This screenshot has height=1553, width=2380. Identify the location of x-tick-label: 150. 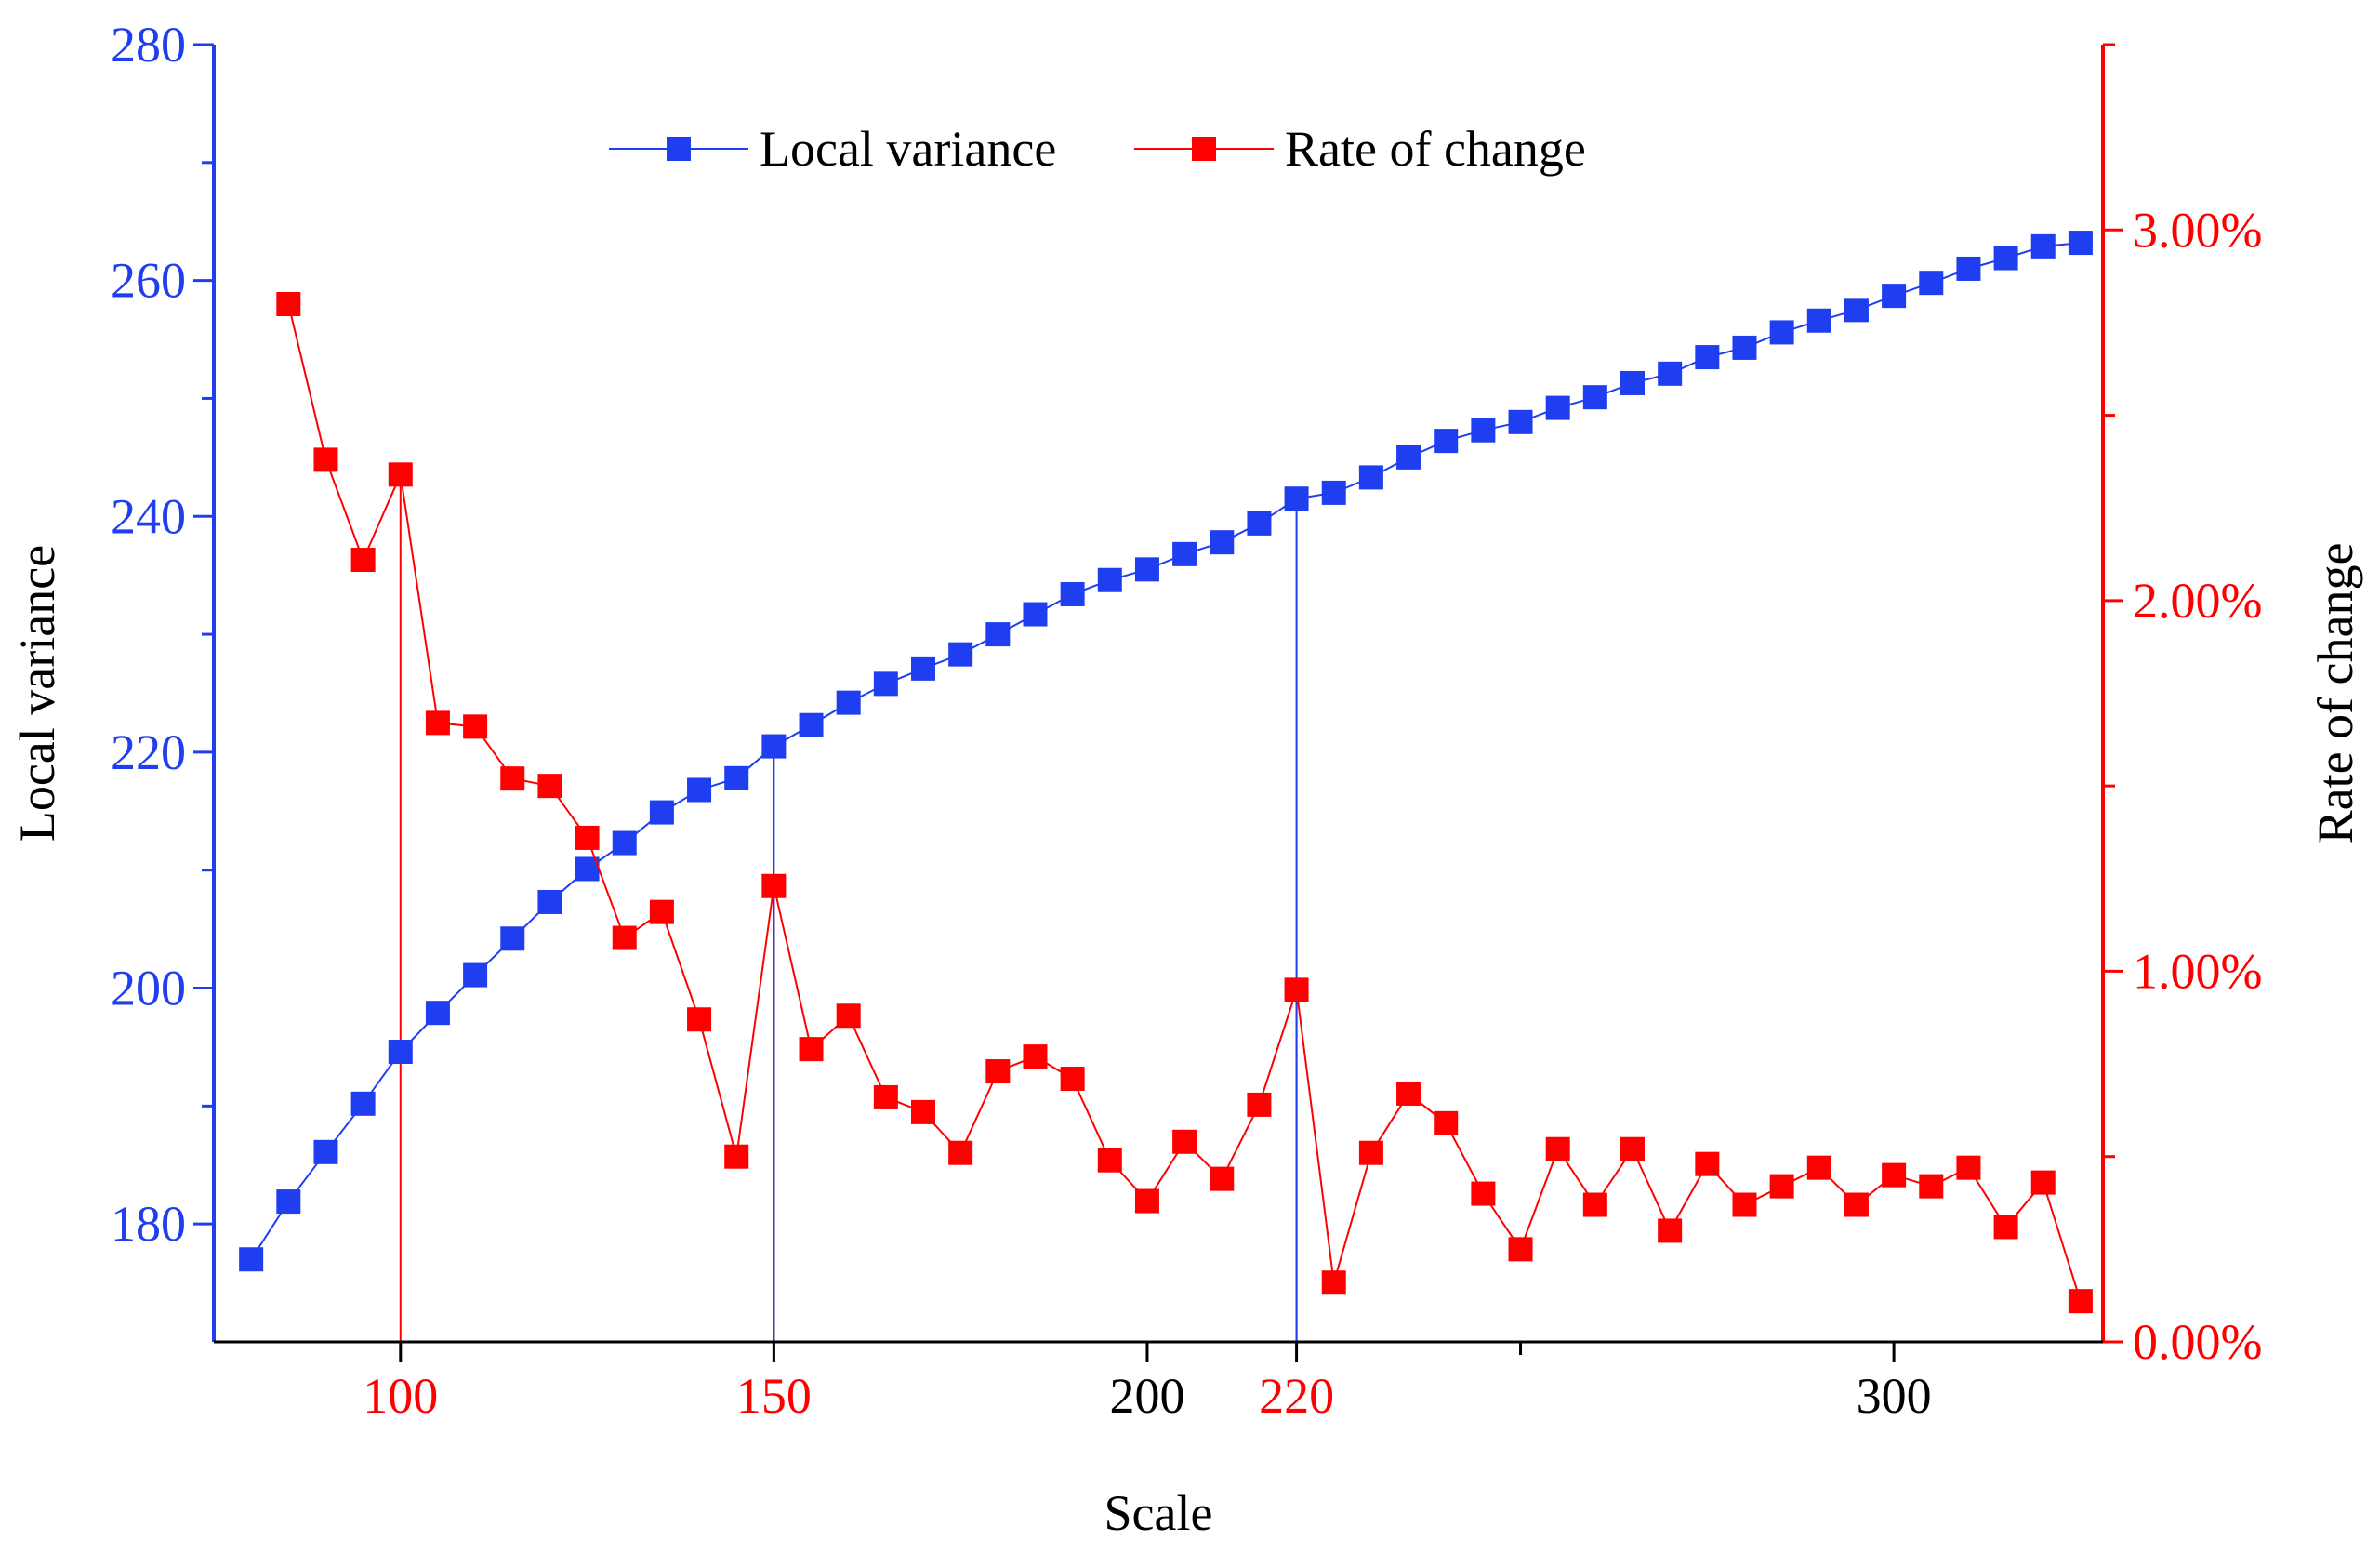
(774, 1396).